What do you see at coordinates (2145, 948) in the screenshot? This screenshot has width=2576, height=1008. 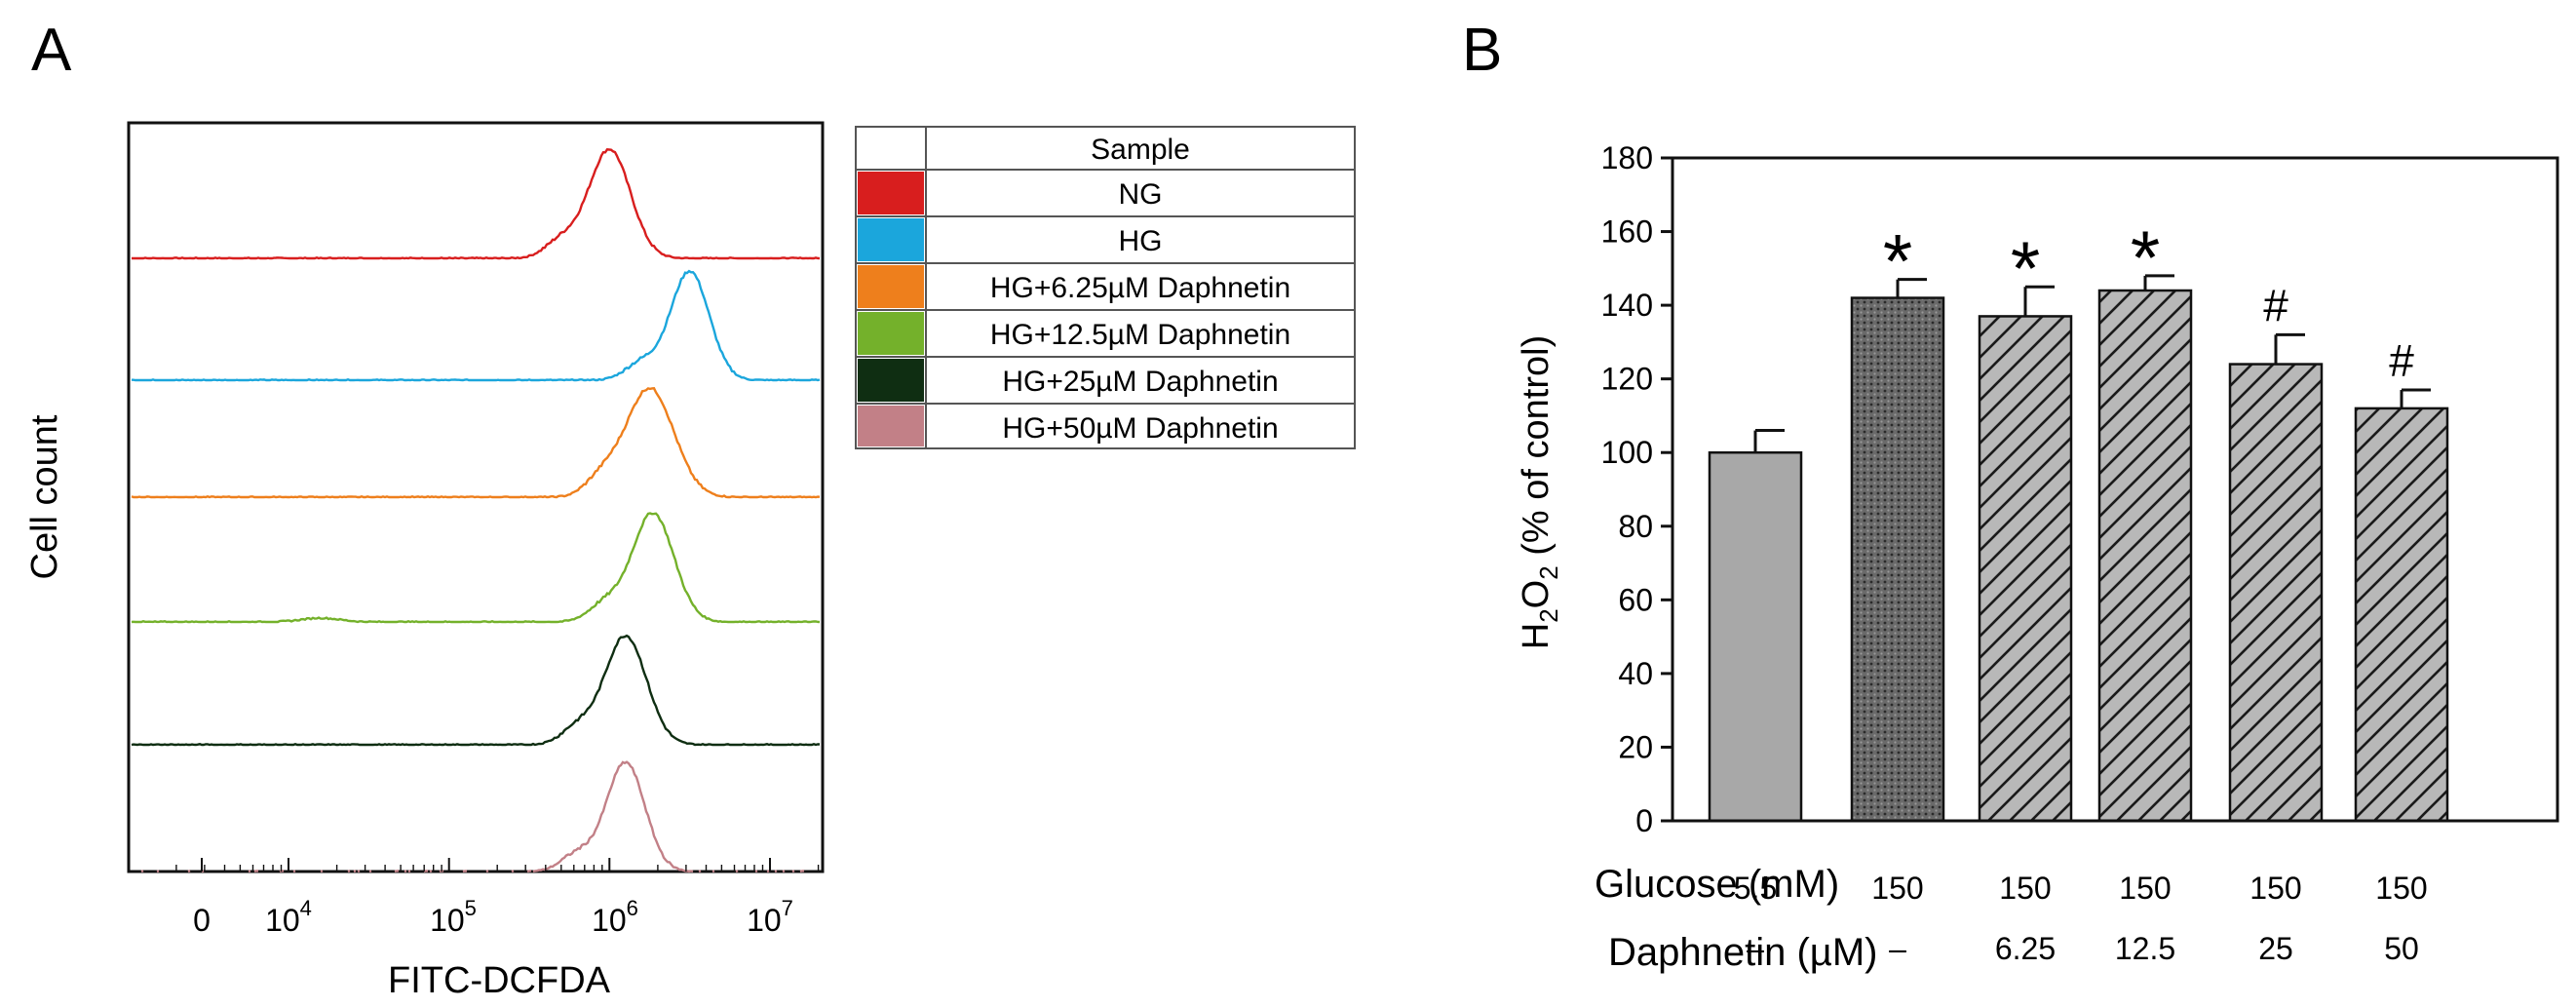 I see `daphnetin-value-4: 12.5` at bounding box center [2145, 948].